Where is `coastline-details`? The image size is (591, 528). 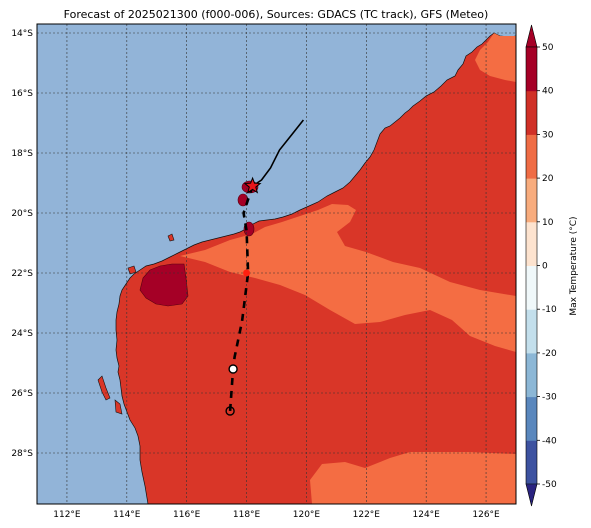 coastline-details is located at coordinates (136, 324).